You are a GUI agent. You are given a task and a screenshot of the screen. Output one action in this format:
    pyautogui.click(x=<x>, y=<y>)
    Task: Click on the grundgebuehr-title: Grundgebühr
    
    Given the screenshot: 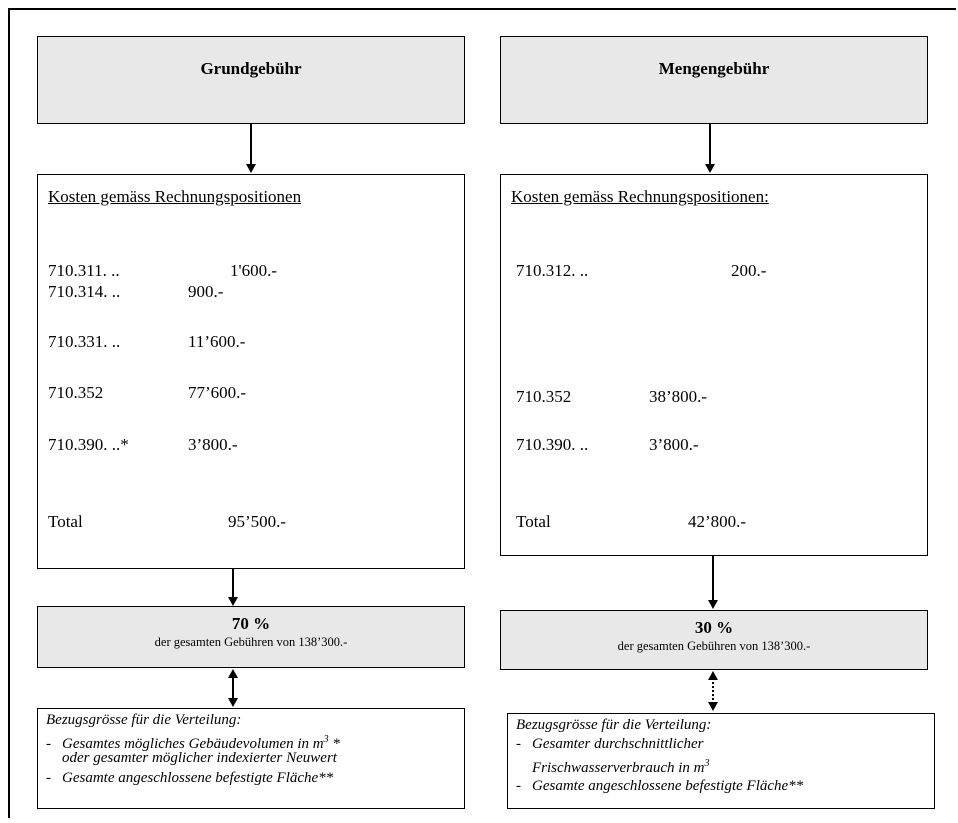 What is the action you would take?
    pyautogui.click(x=251, y=68)
    